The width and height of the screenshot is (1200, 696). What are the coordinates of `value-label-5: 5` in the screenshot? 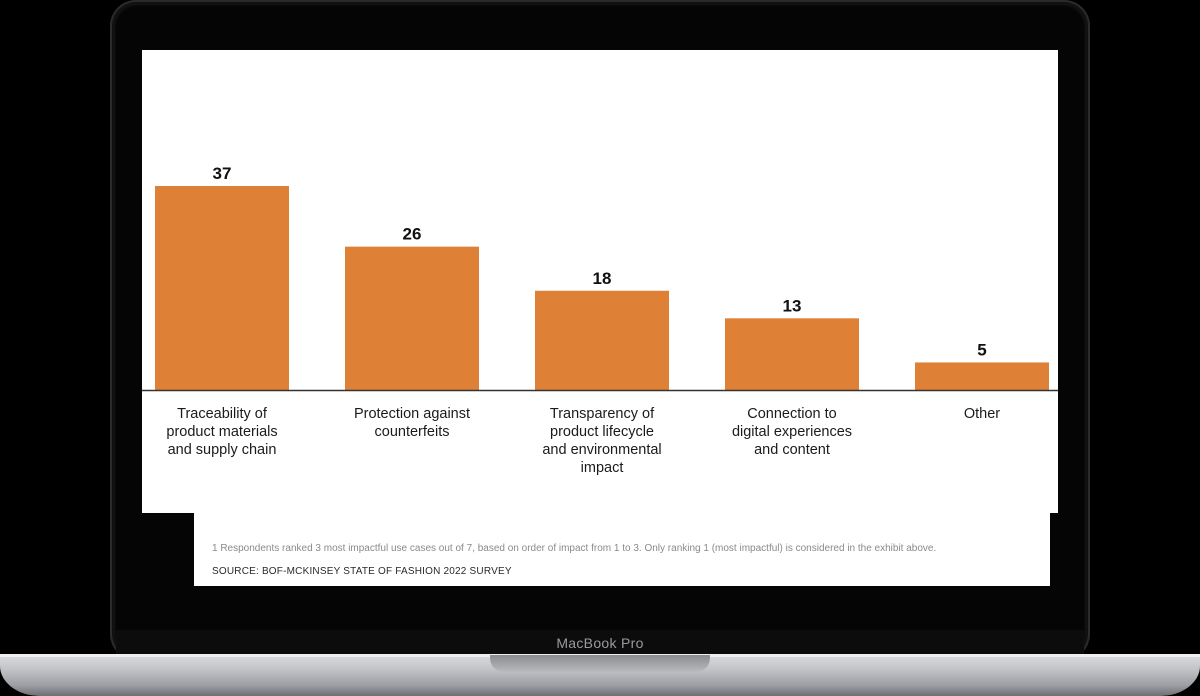 It's located at (981, 349).